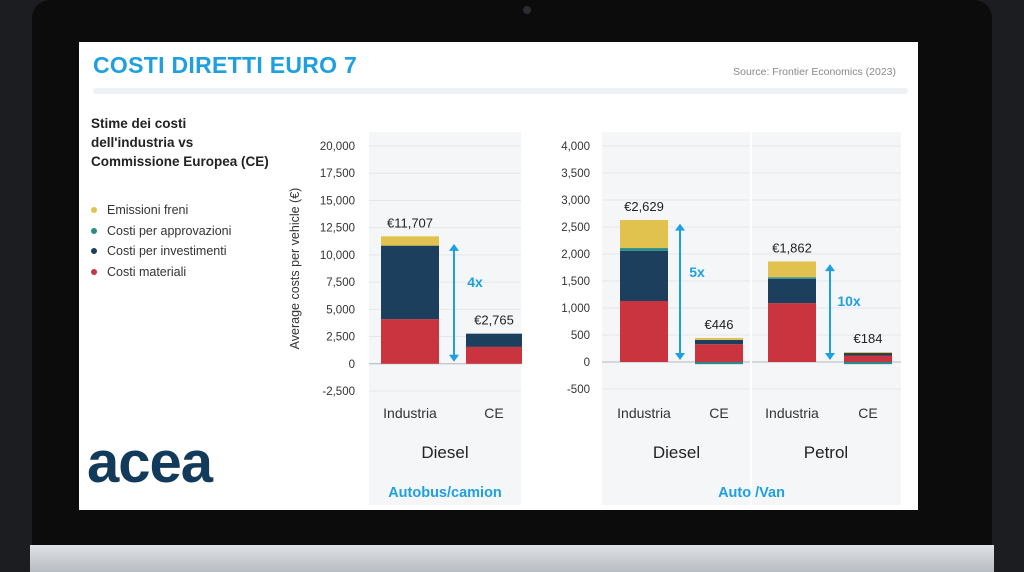  I want to click on acea-logo: acea, so click(150, 463).